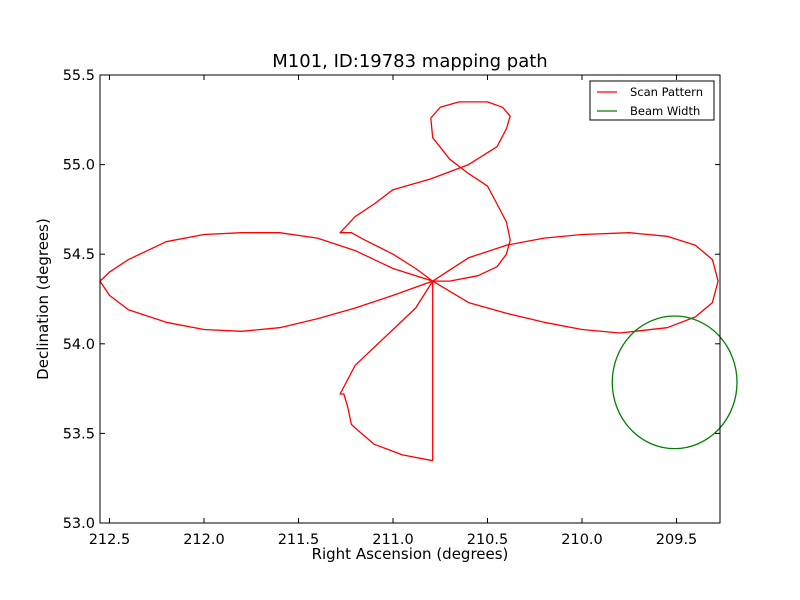  What do you see at coordinates (79, 434) in the screenshot?
I see `y-tick-label: 53.5` at bounding box center [79, 434].